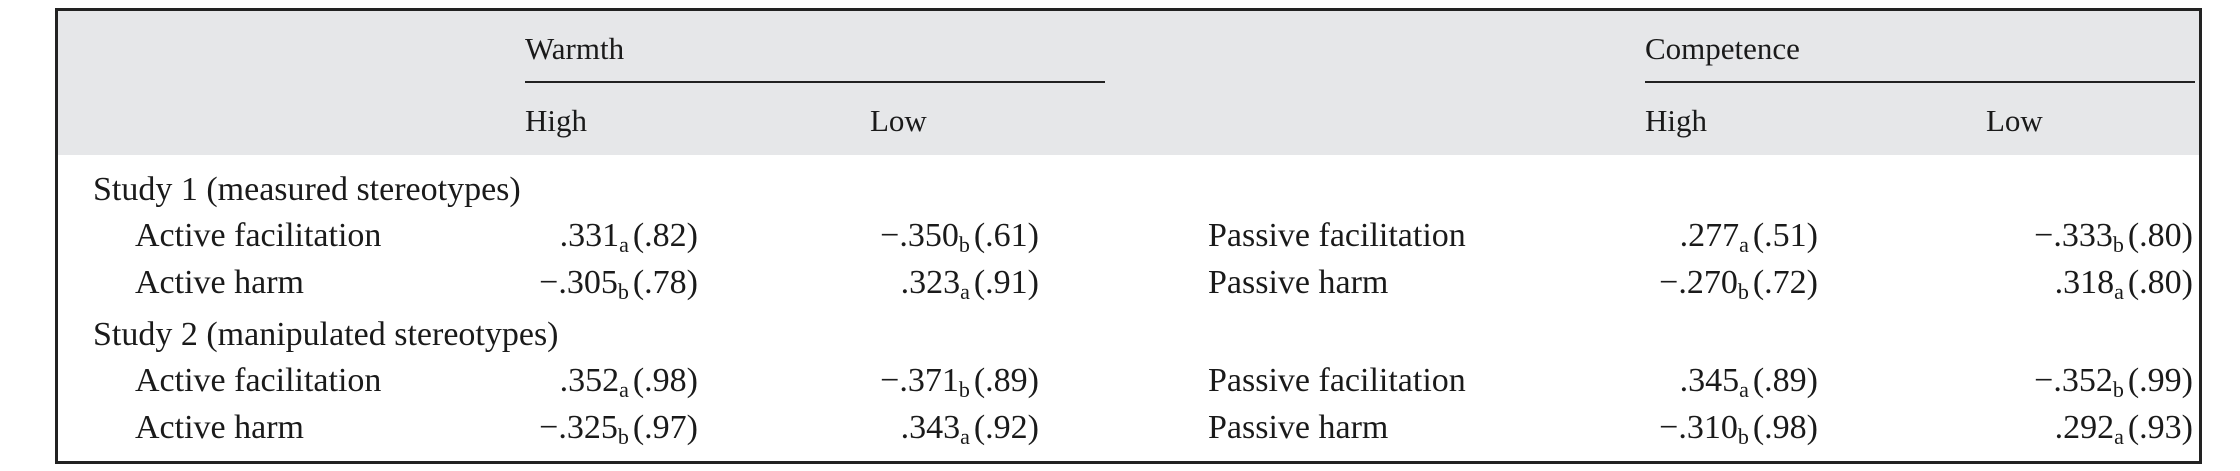  Describe the element at coordinates (1298, 282) in the screenshot. I see `study-1-row-2-competence-label: Passive harm` at that location.